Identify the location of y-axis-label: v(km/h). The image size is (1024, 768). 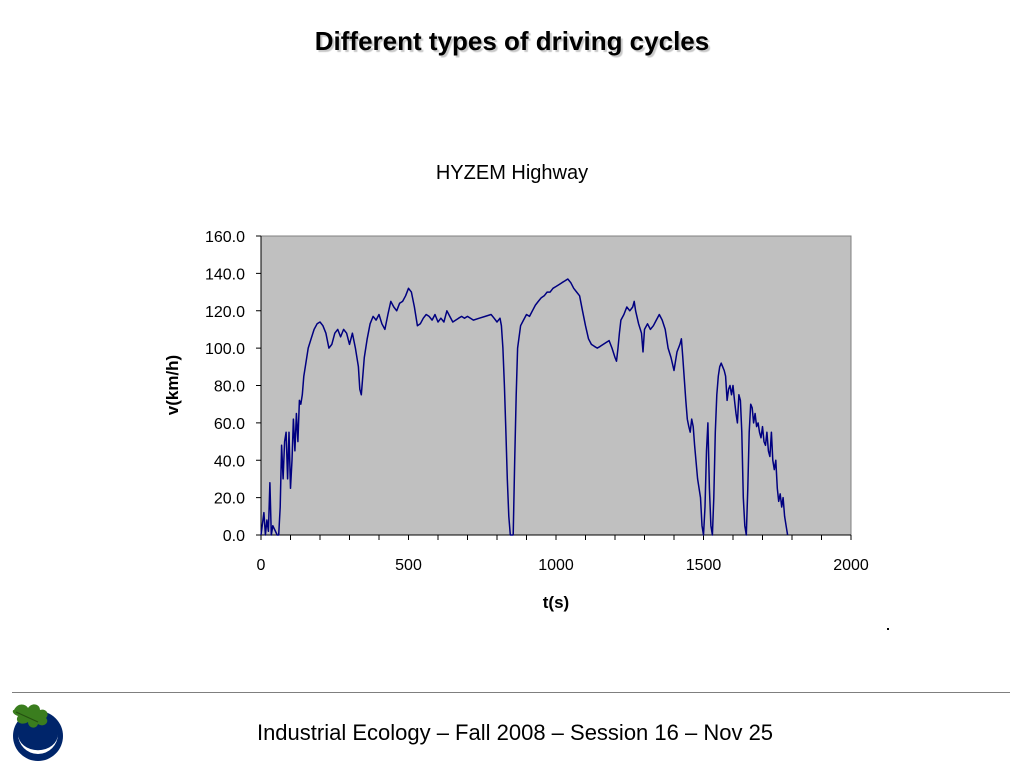
(172, 385).